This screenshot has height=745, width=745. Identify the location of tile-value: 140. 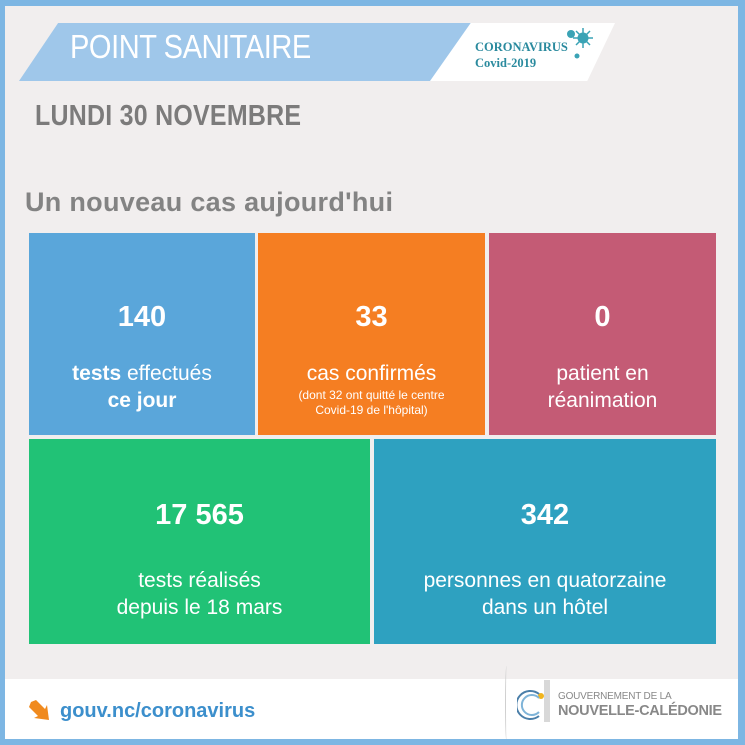
(142, 317).